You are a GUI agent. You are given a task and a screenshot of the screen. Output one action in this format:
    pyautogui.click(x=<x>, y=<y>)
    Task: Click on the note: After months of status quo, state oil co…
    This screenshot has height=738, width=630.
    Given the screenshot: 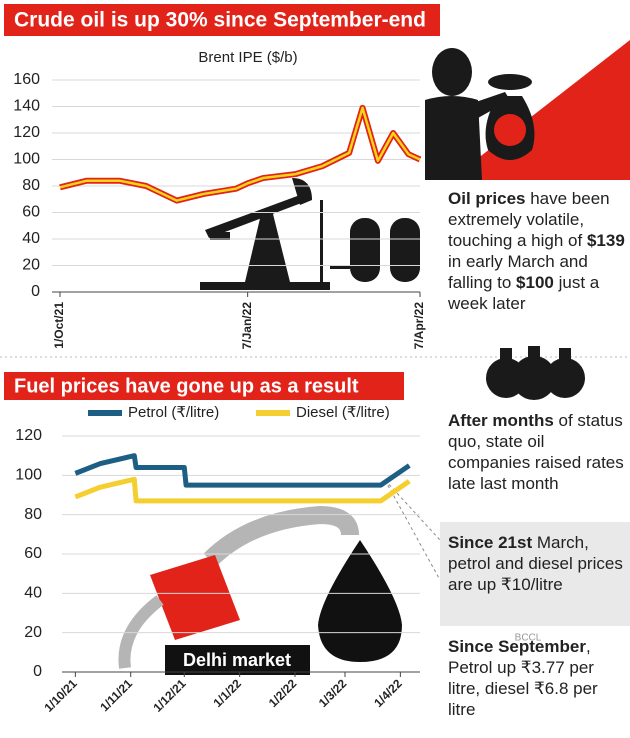 What is the action you would take?
    pyautogui.click(x=537, y=452)
    